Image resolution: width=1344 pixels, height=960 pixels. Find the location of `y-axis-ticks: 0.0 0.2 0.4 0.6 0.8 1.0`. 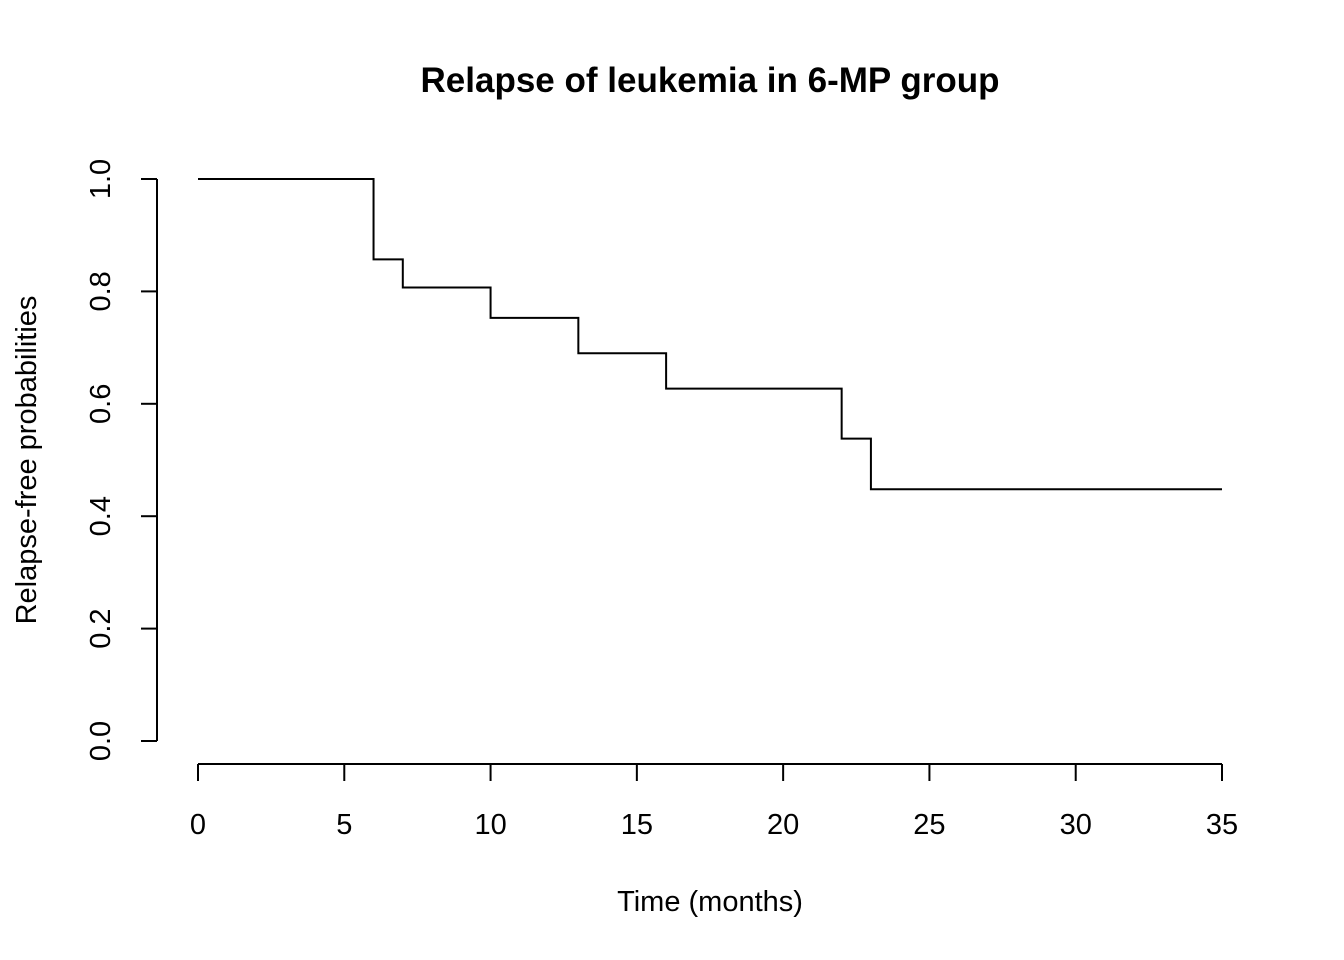

y-axis-ticks: 0.0 0.2 0.4 0.6 0.8 1.0 is located at coordinates (121, 460).